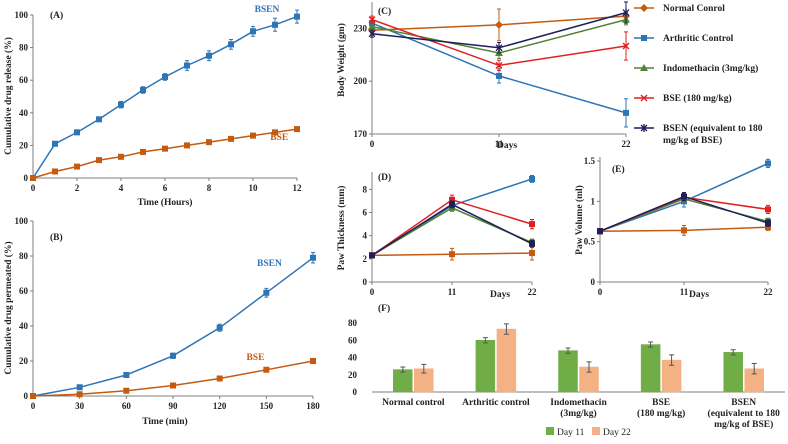 This screenshot has height=444, width=788. Describe the element at coordinates (590, 161) in the screenshot. I see `y-tick-label: 1.5` at that location.